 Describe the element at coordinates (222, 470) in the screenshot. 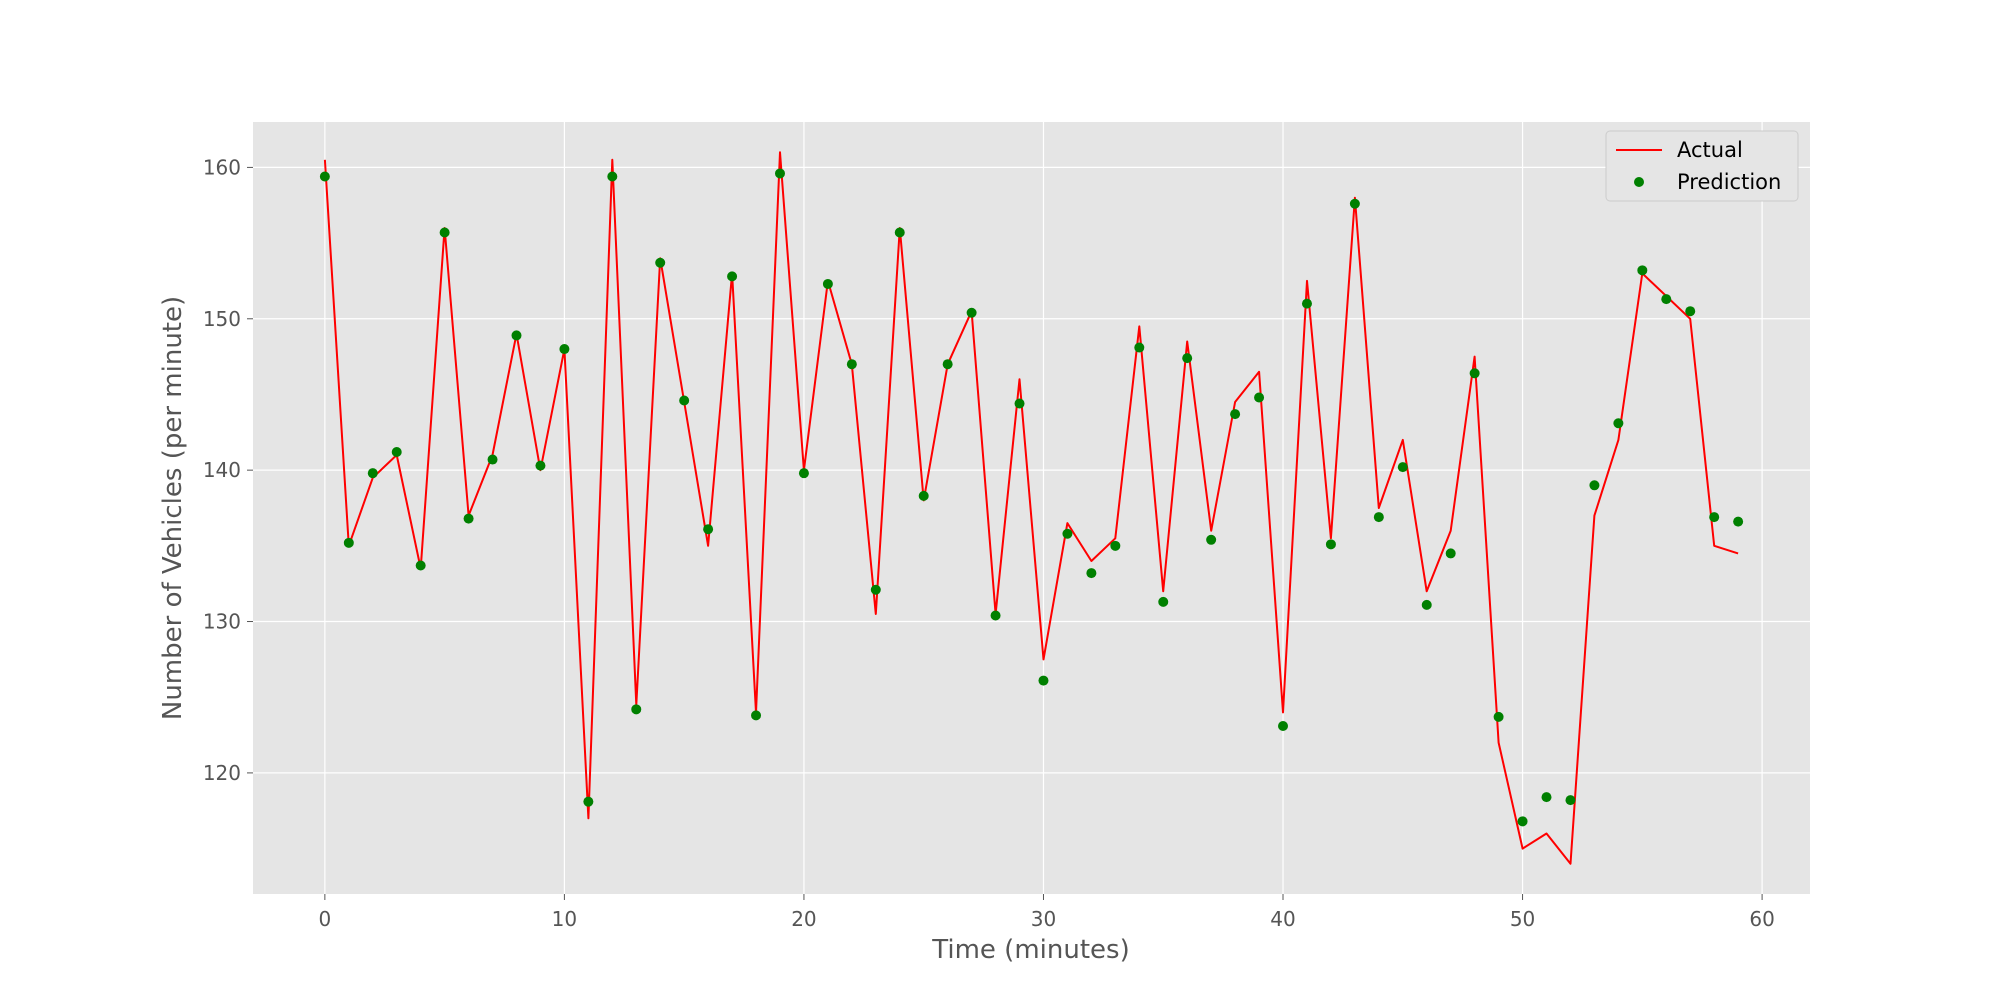

I see `y-tick-label: 140` at that location.